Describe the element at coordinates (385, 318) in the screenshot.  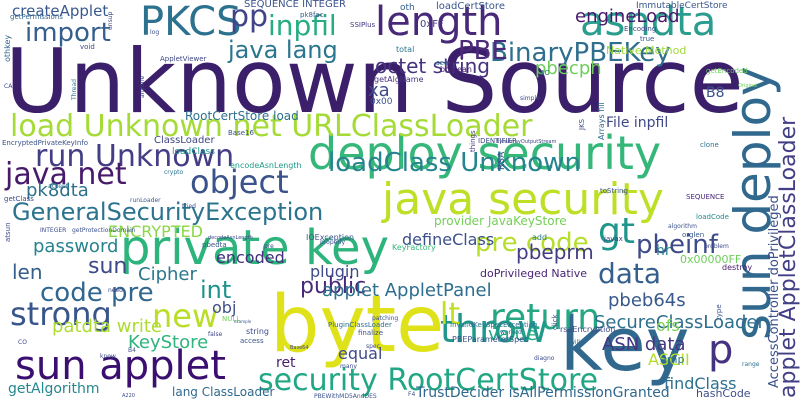
I see `word-patching: patching` at that location.